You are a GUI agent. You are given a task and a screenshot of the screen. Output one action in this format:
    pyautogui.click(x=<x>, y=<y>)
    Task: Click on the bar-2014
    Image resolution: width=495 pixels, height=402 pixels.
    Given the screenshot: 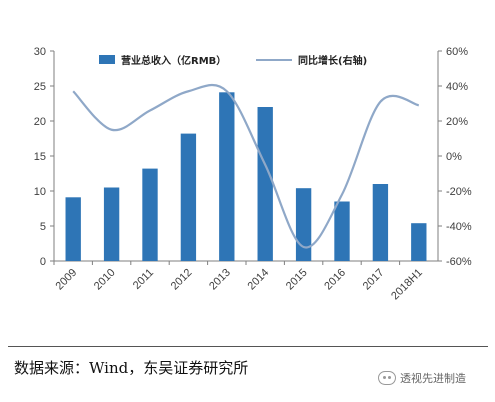 What is the action you would take?
    pyautogui.click(x=265, y=184)
    